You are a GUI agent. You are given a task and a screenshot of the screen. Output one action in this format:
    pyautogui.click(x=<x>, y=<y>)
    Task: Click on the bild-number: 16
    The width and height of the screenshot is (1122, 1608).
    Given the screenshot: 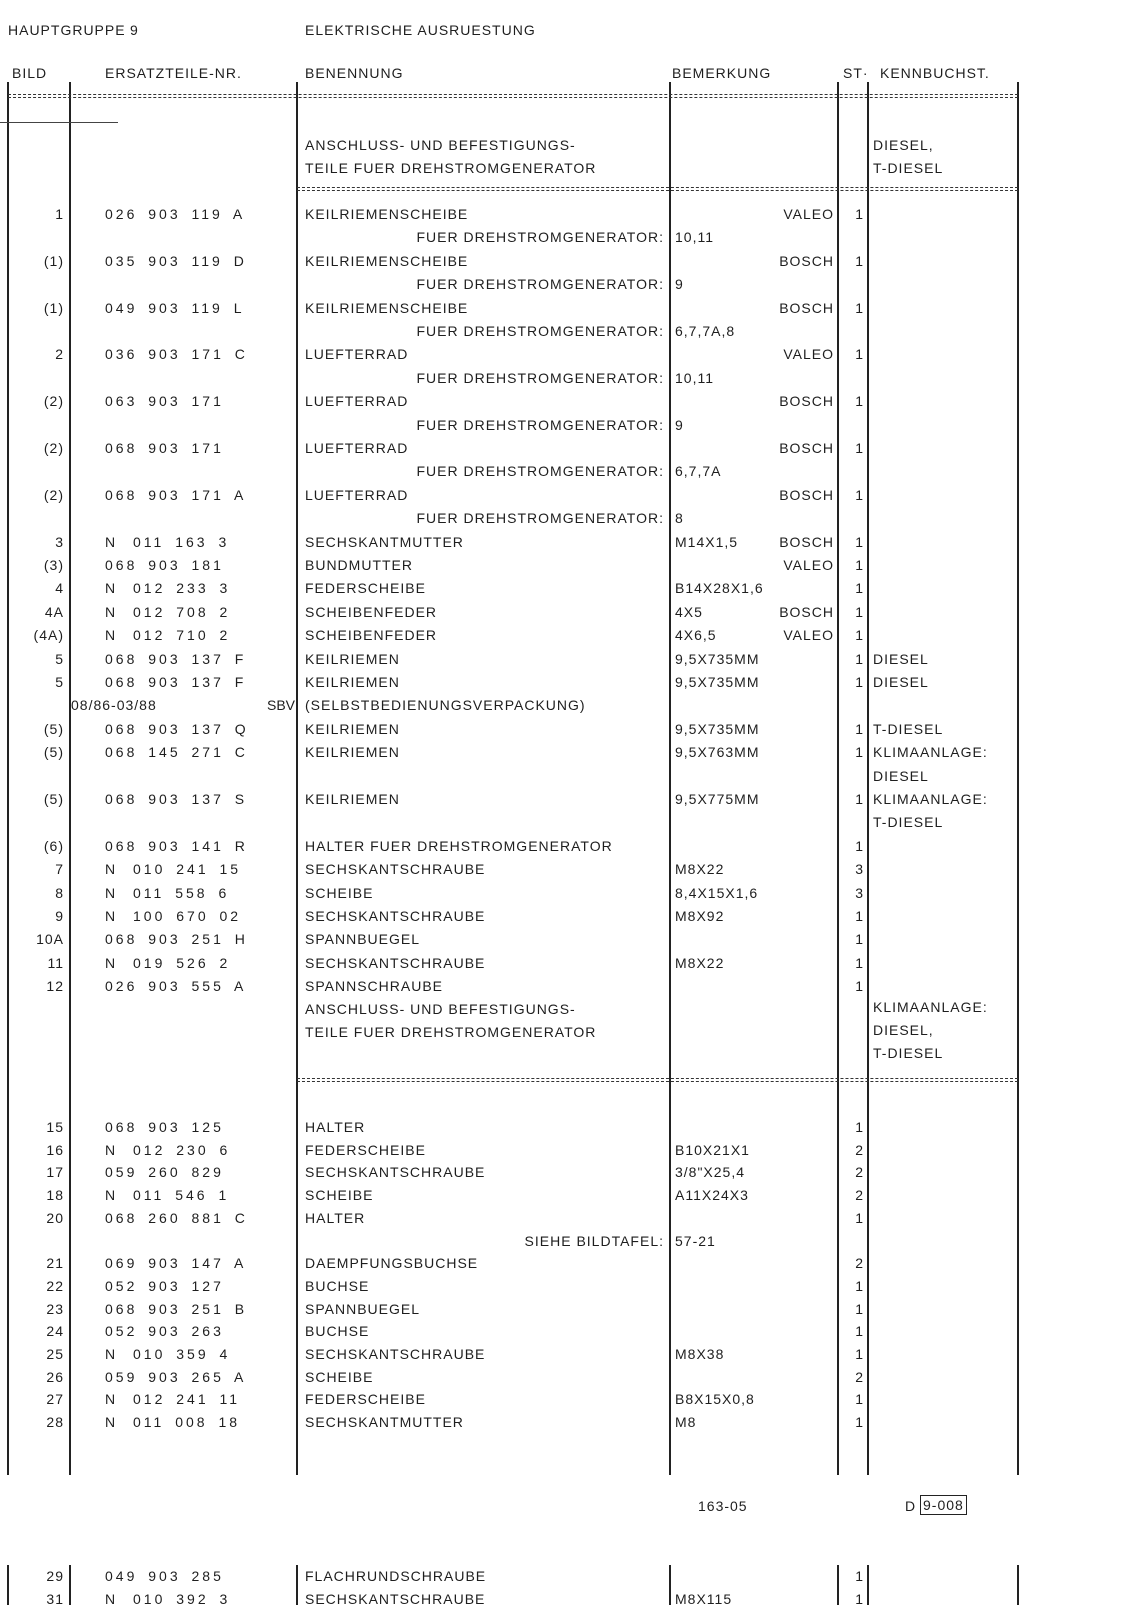 What is the action you would take?
    pyautogui.click(x=55, y=1150)
    